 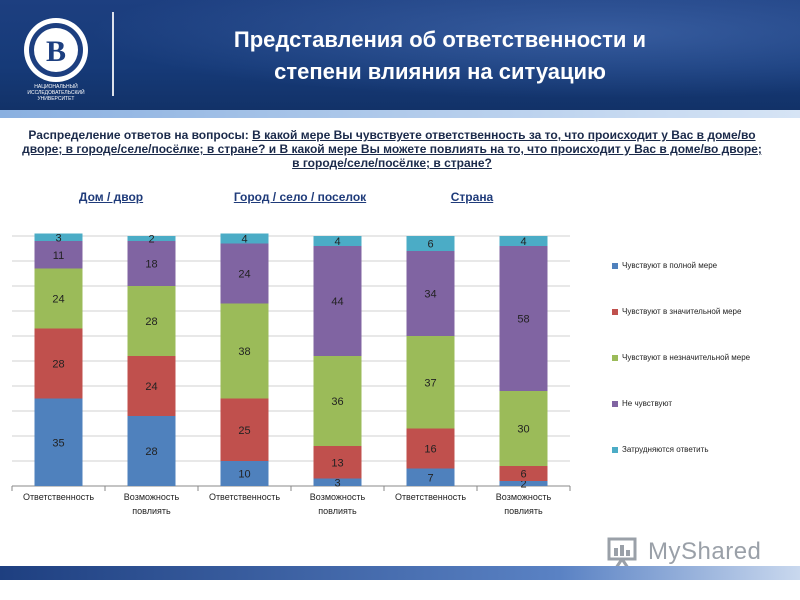 I want to click on legend-label: Чувствуют в полной мере, so click(x=670, y=265).